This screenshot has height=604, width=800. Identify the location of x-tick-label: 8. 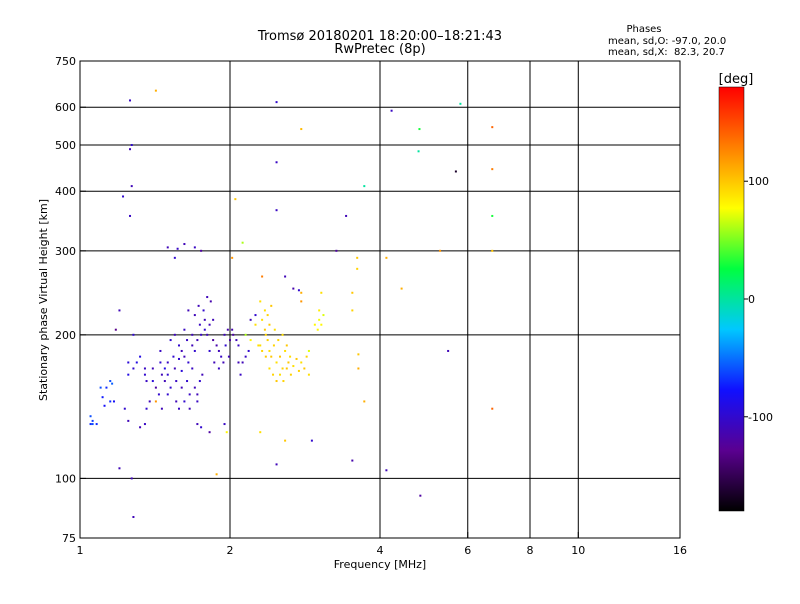
(530, 550).